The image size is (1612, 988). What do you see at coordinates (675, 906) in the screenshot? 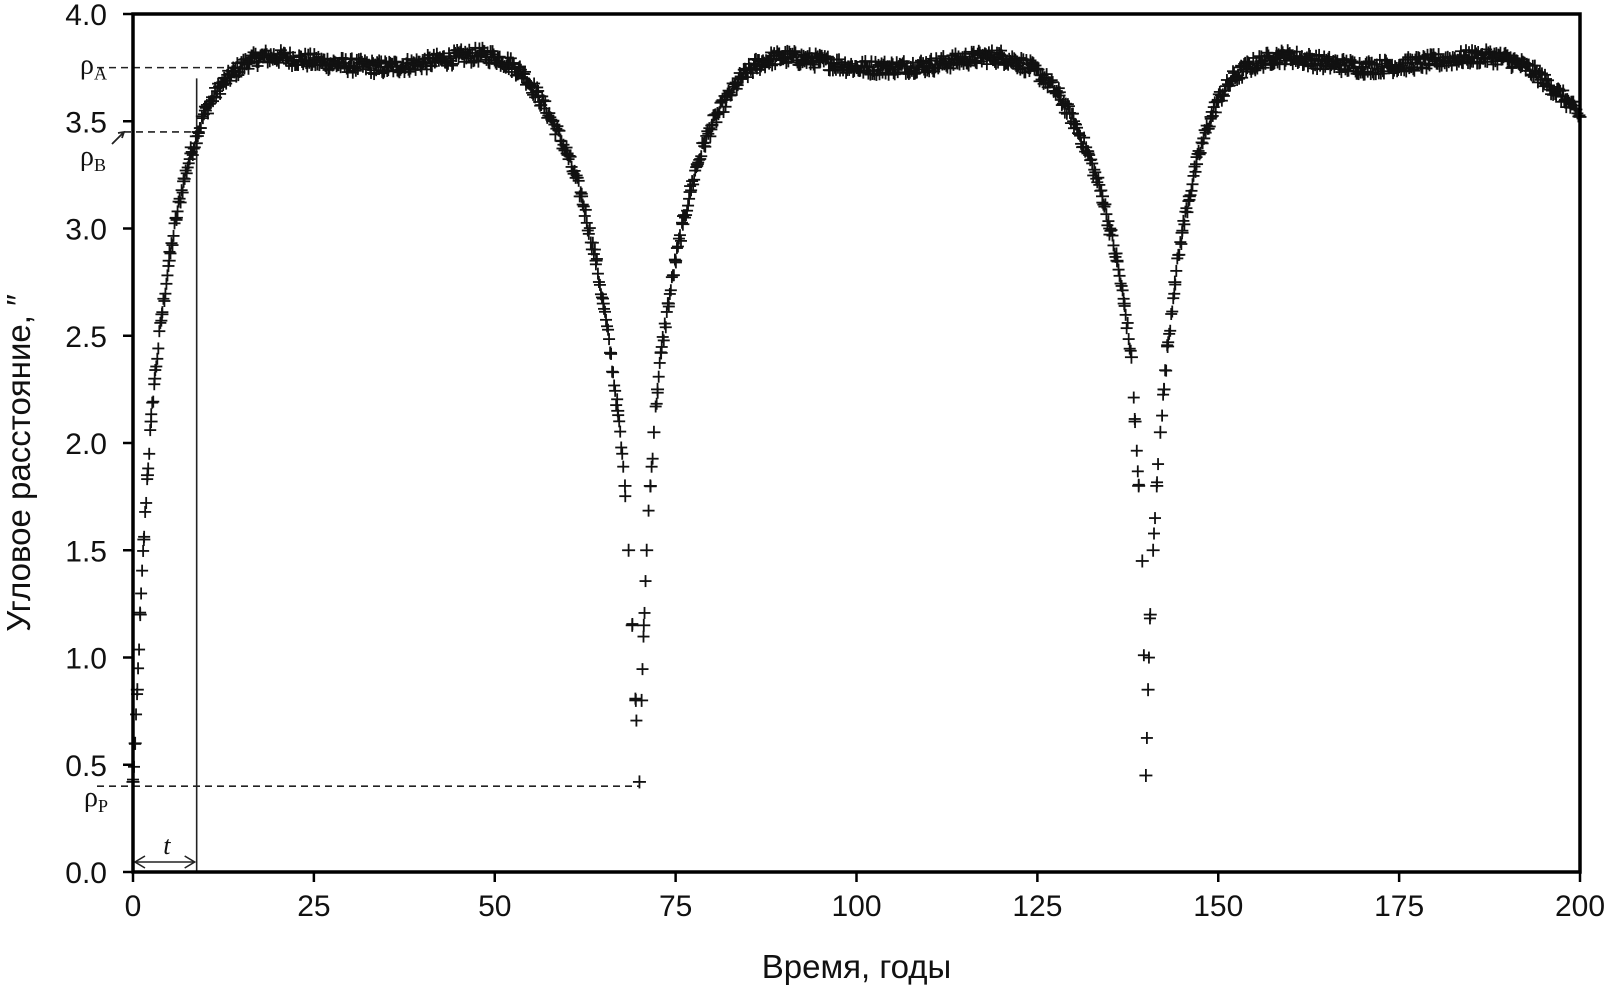
I see `x-tick-label: 75` at bounding box center [675, 906].